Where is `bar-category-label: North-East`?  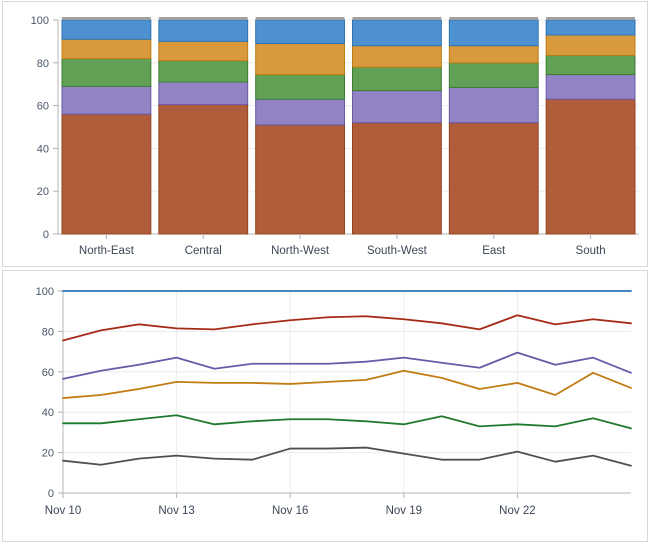 bar-category-label: North-East is located at coordinates (107, 251).